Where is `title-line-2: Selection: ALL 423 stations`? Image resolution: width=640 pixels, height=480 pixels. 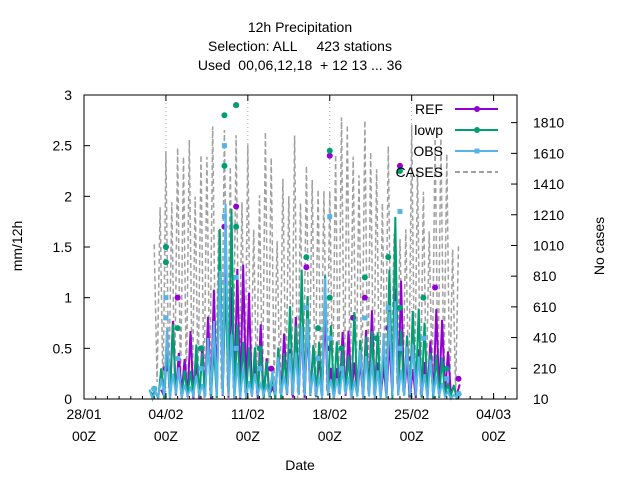
title-line-2: Selection: ALL 423 stations is located at coordinates (300, 46).